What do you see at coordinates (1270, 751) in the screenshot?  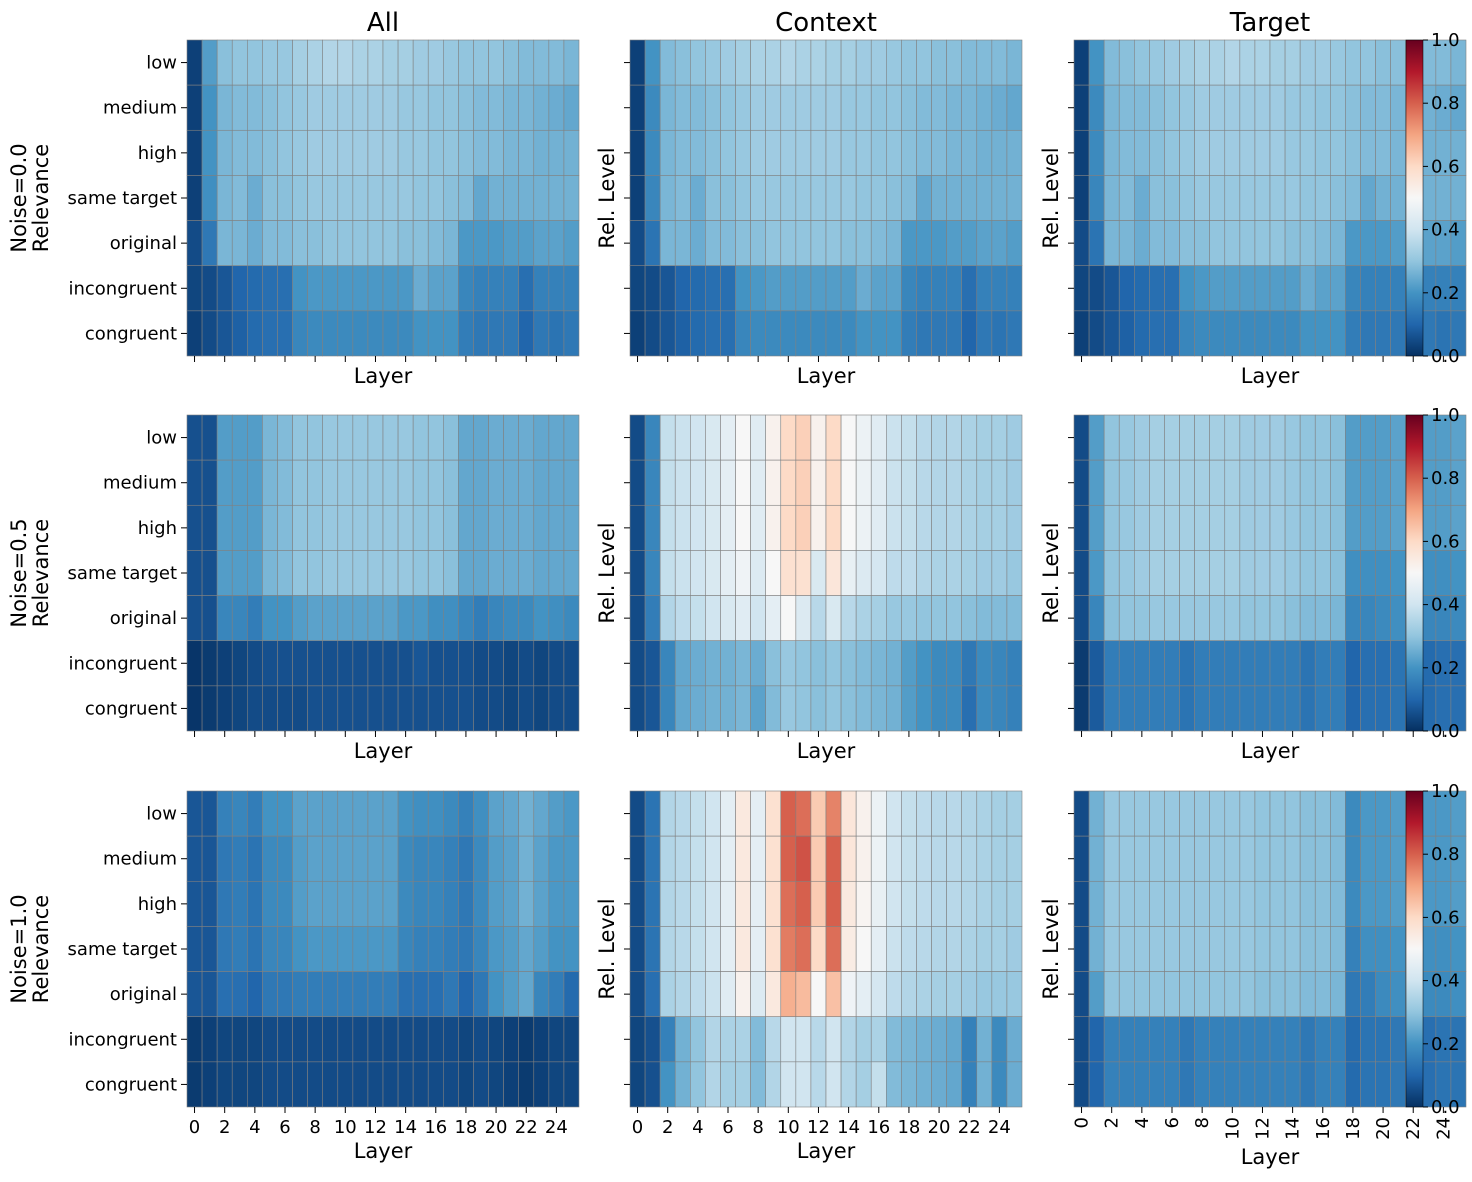 I see `x-axis-label: Layer` at bounding box center [1270, 751].